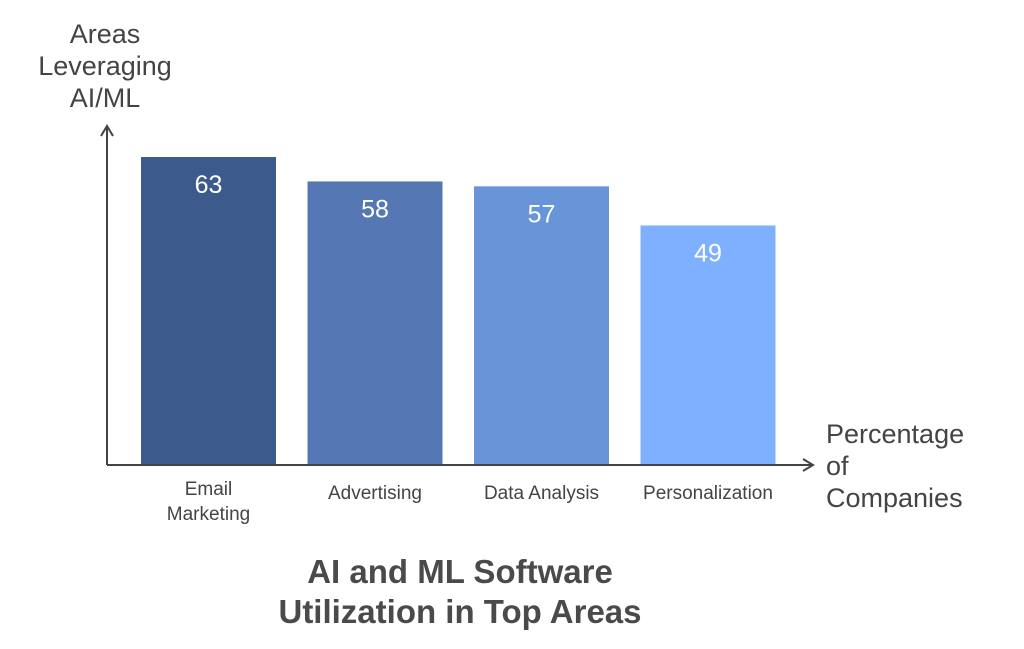 Image resolution: width=1024 pixels, height=649 pixels. Describe the element at coordinates (105, 66) in the screenshot. I see `y-axis-title: Areas Leveraging AI/ML` at that location.